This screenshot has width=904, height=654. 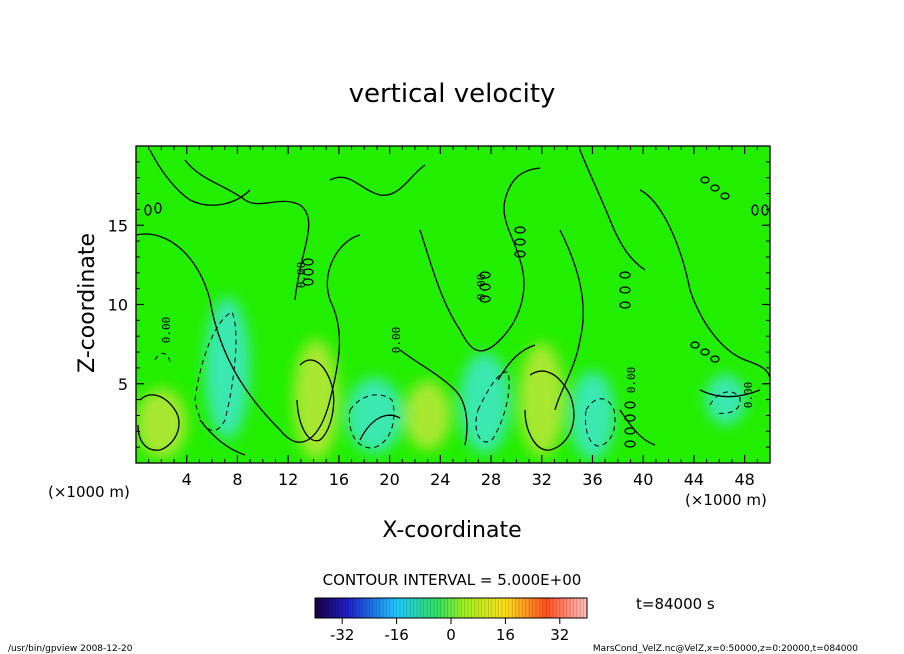 I want to click on x-tick-label: 24, so click(x=440, y=479).